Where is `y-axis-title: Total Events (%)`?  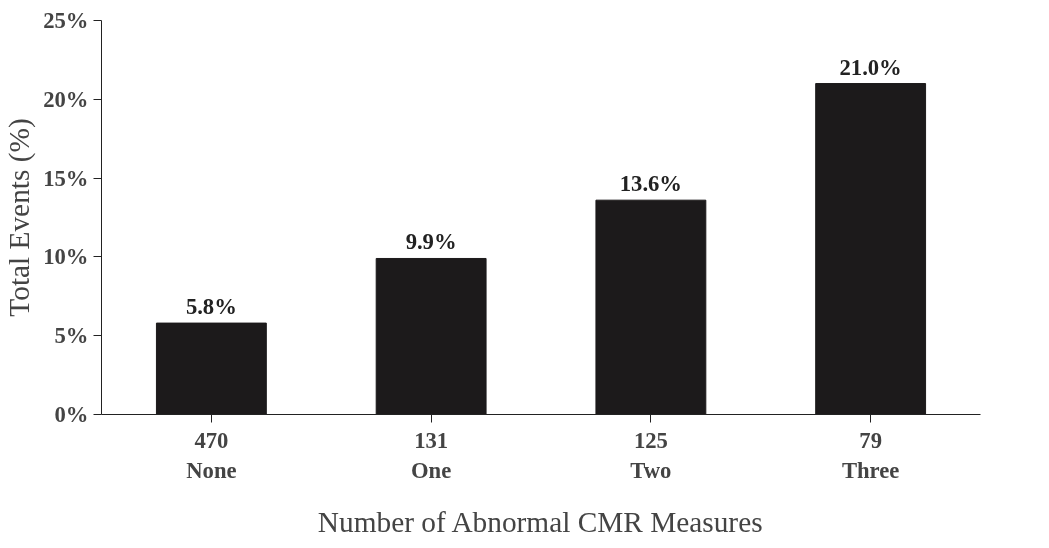
y-axis-title: Total Events (%) is located at coordinates (20, 217).